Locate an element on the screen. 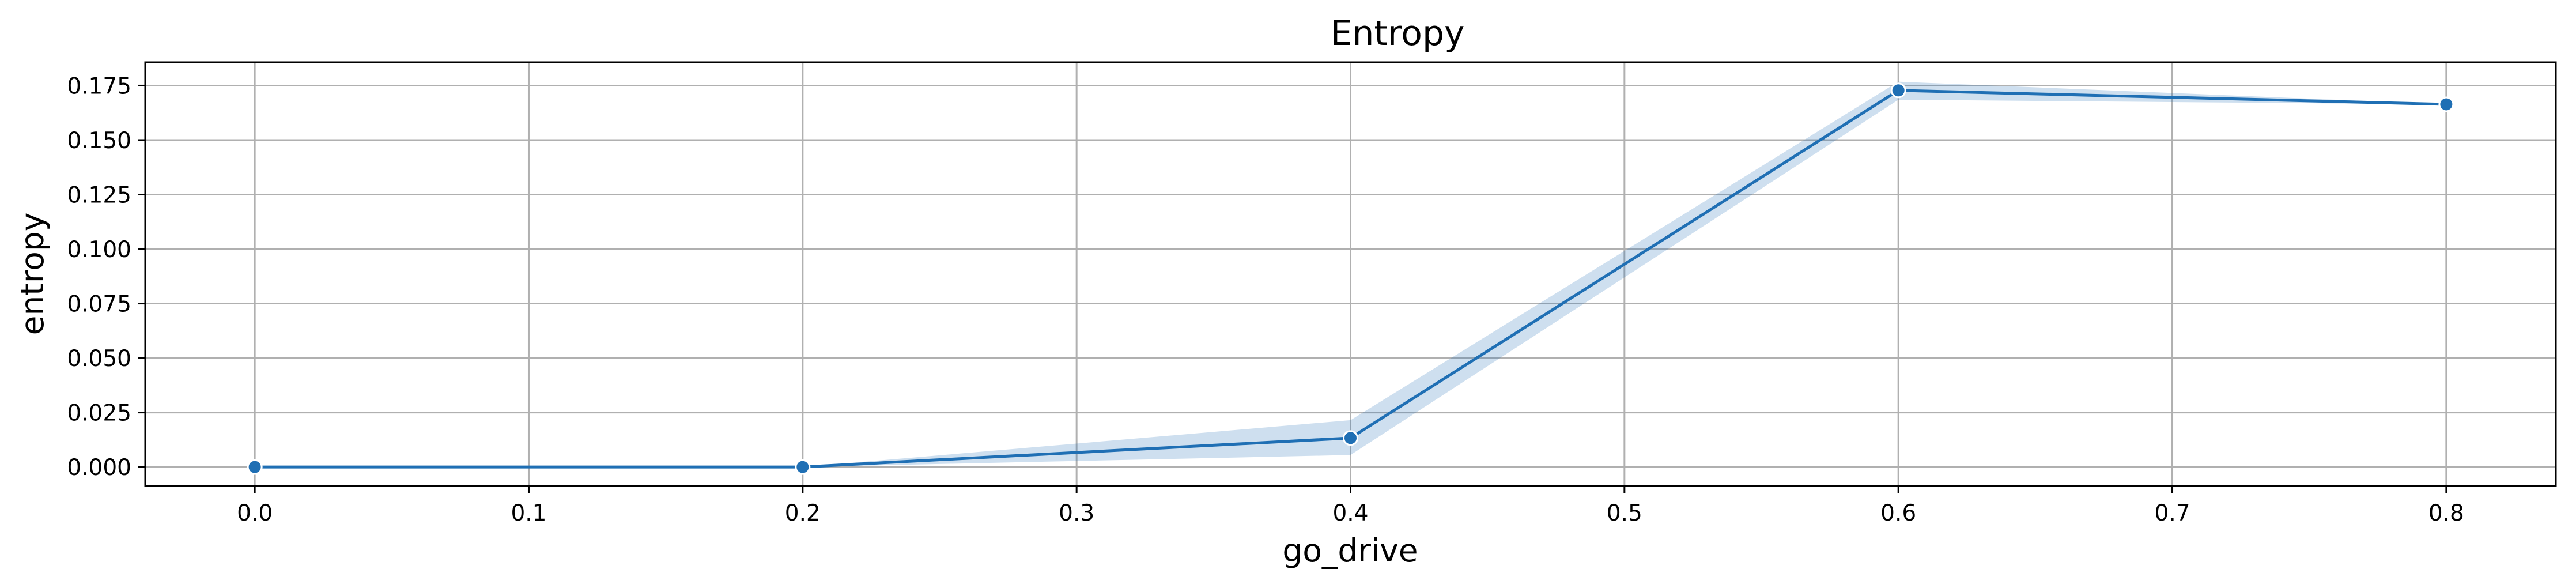 This screenshot has height=588, width=2576. x-tick-label: 0.2 is located at coordinates (803, 513).